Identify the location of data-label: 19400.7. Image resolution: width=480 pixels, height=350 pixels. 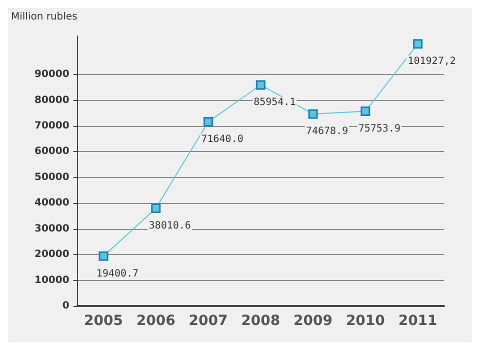
(117, 274).